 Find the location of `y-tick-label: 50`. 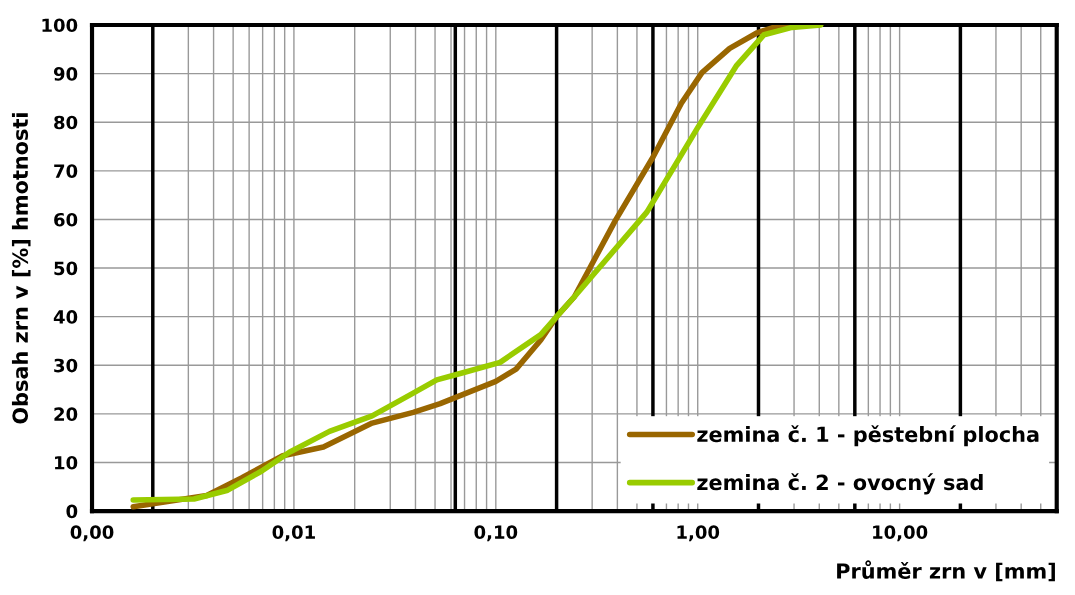

y-tick-label: 50 is located at coordinates (66, 268).